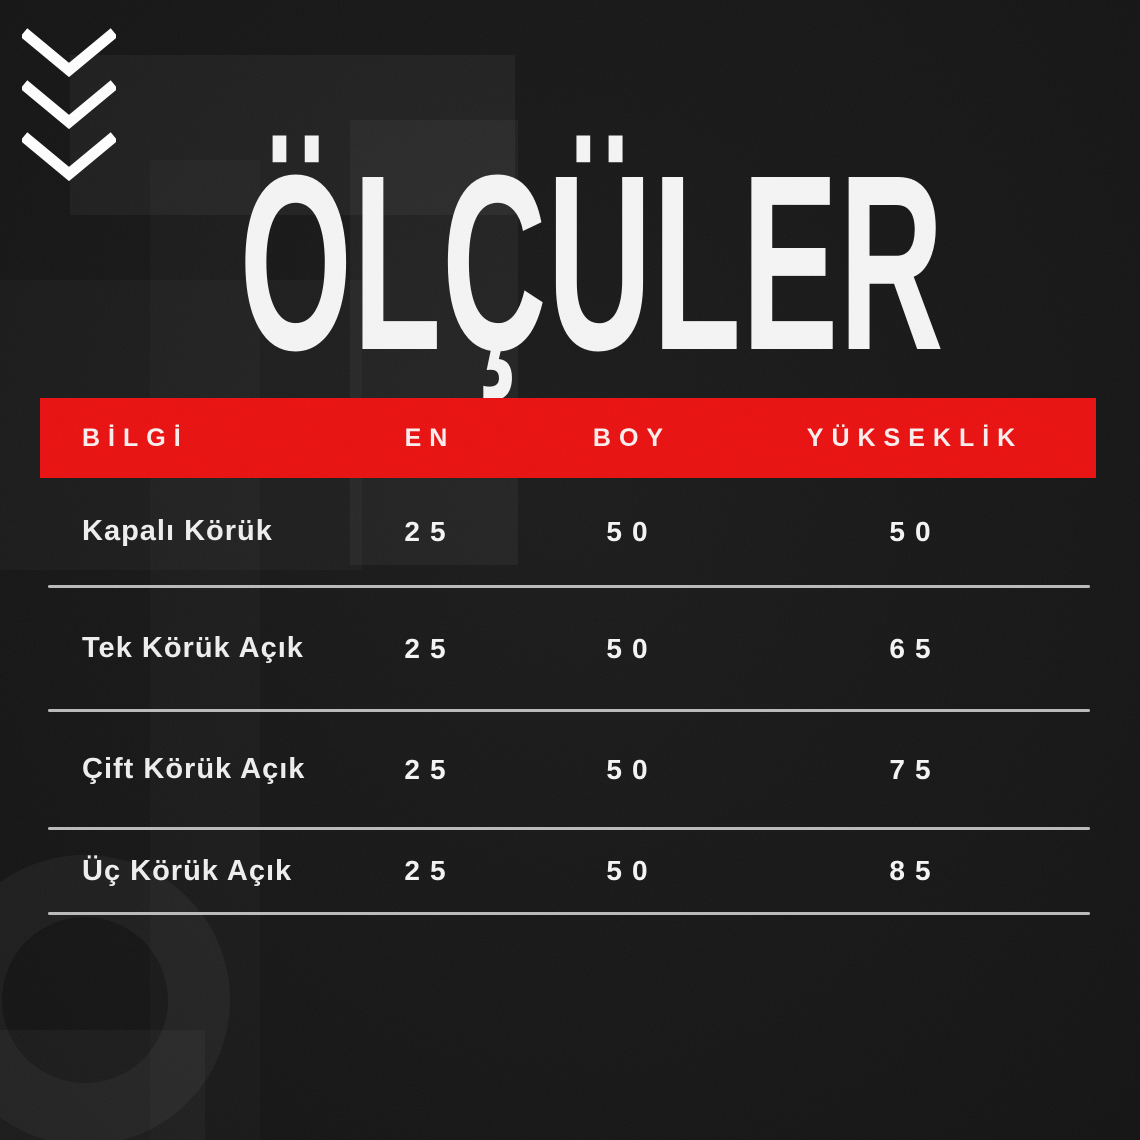 This screenshot has width=1140, height=1140. Describe the element at coordinates (568, 438) in the screenshot. I see `table-header-row: BİLGİ EN BOY YÜKSEKLİK` at that location.